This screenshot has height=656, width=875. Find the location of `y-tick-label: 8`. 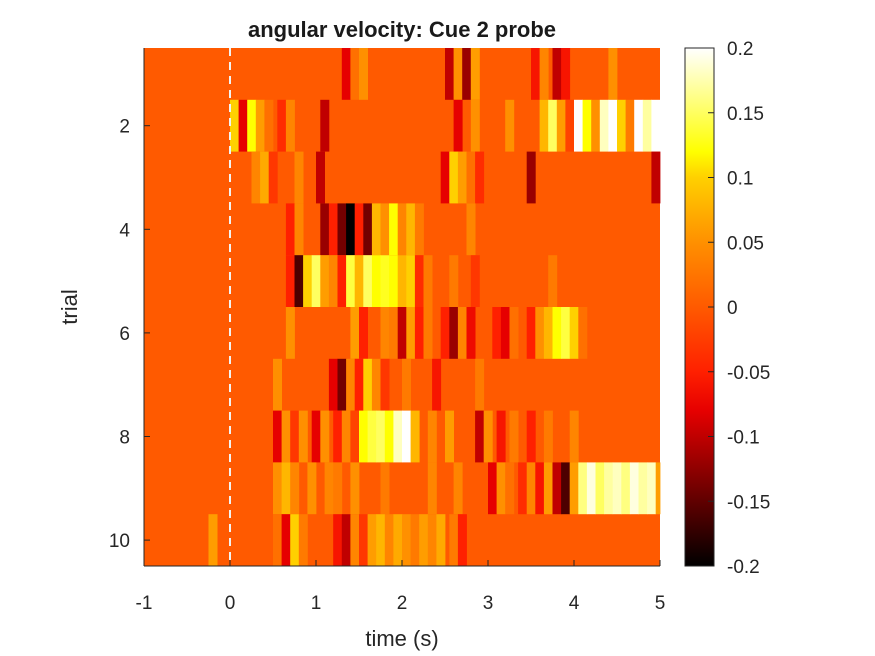

y-tick-label: 8 is located at coordinates (124, 438).